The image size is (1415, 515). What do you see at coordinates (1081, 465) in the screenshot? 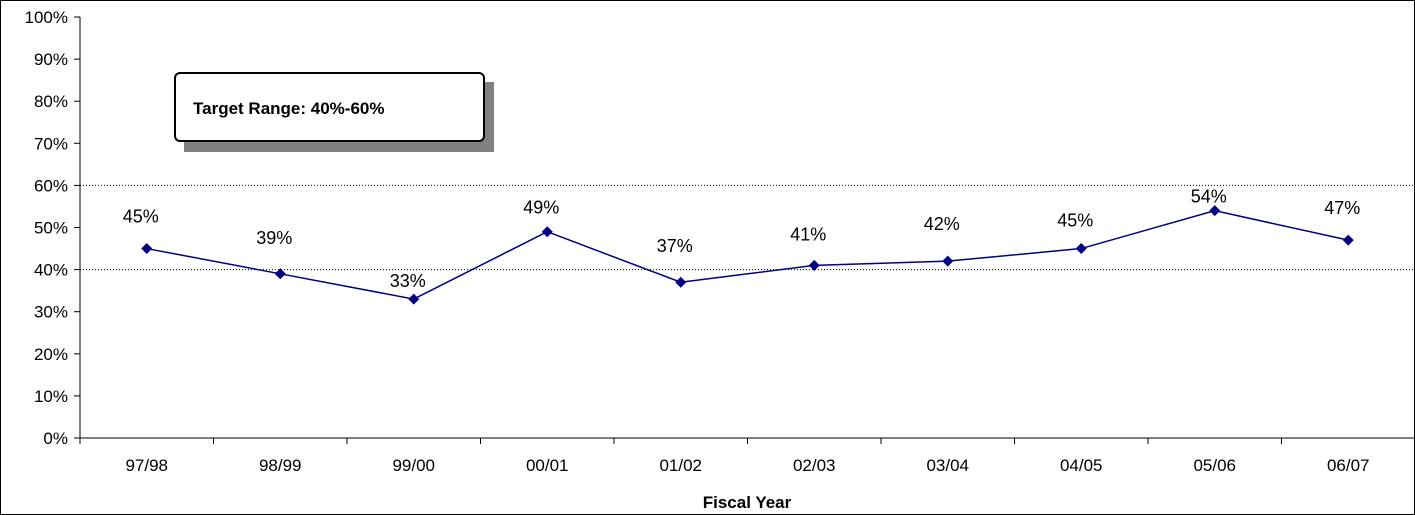
I see `x-tick-label: 04/05` at bounding box center [1081, 465].